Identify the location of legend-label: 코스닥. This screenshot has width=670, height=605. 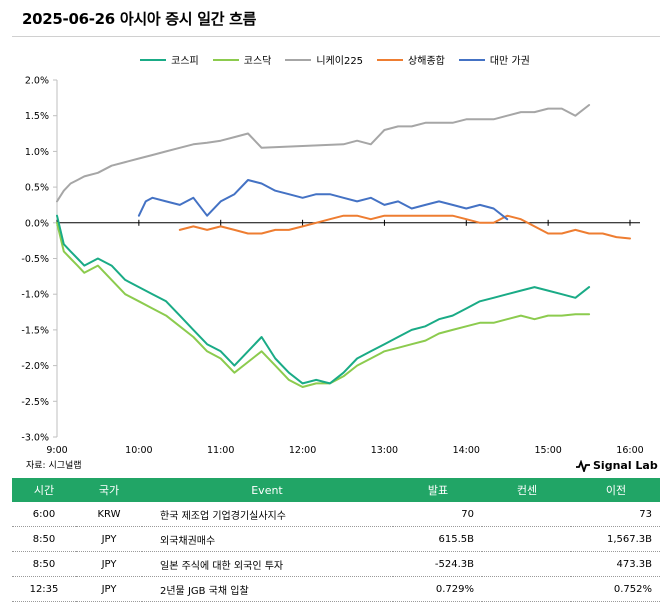
(257, 61).